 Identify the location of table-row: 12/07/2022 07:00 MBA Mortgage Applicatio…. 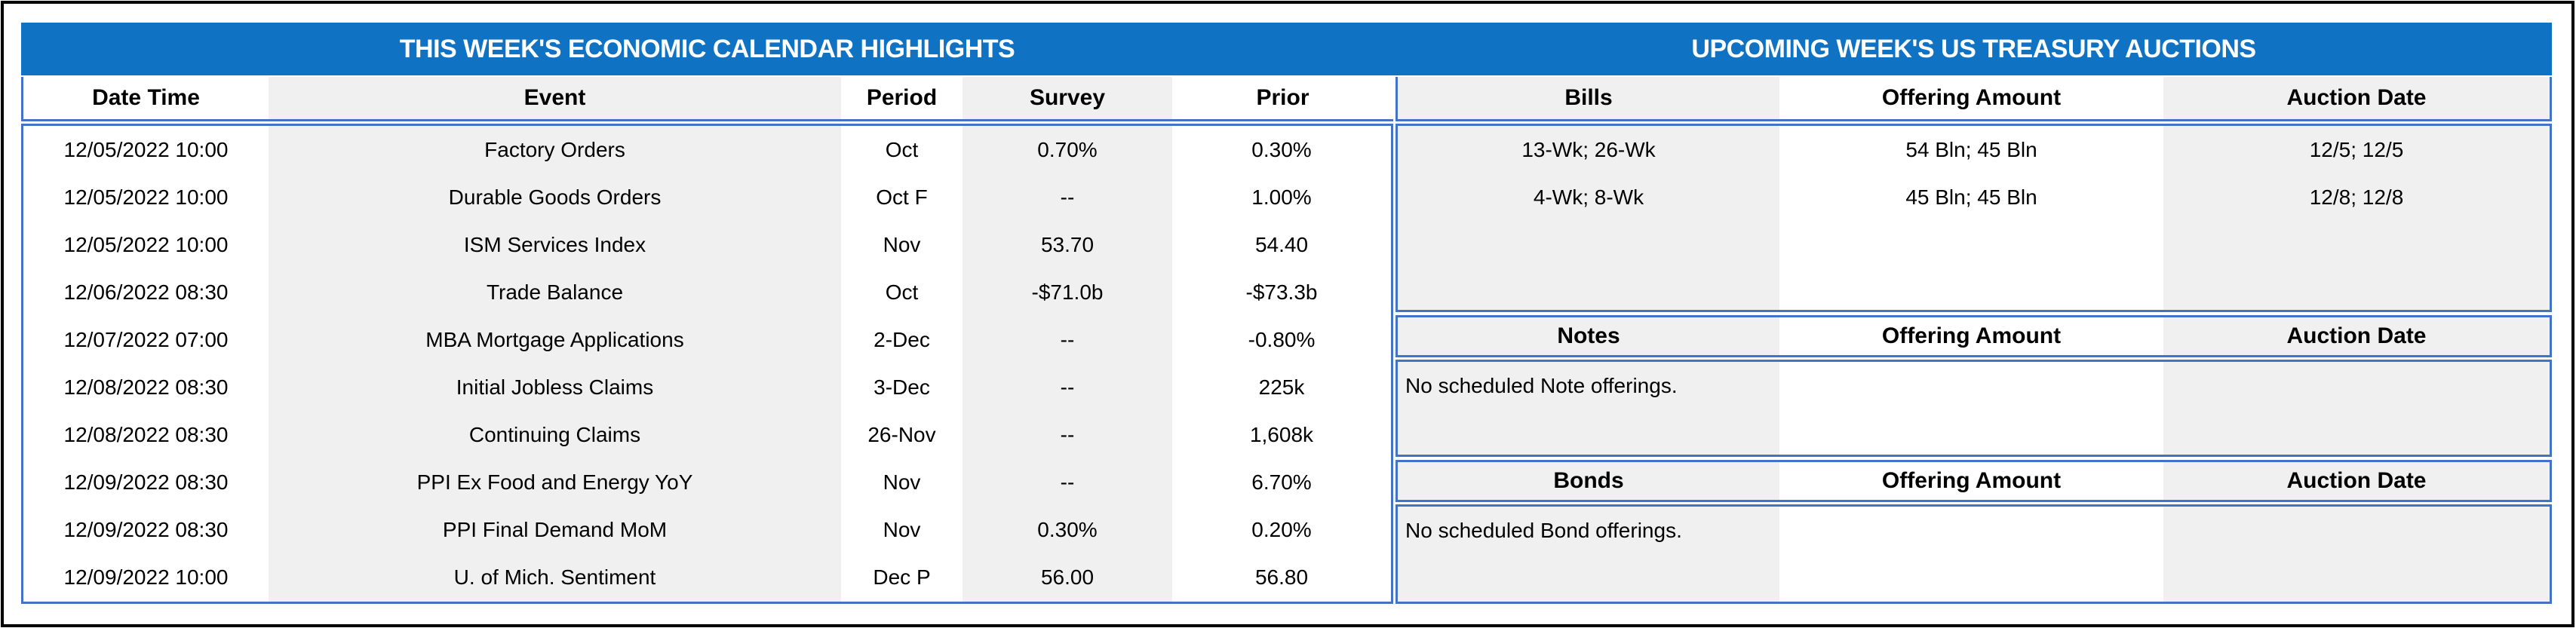
(707, 340).